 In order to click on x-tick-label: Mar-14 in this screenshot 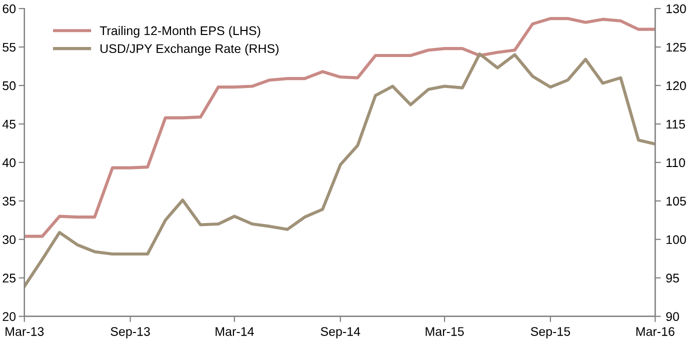, I will do `click(235, 331)`.